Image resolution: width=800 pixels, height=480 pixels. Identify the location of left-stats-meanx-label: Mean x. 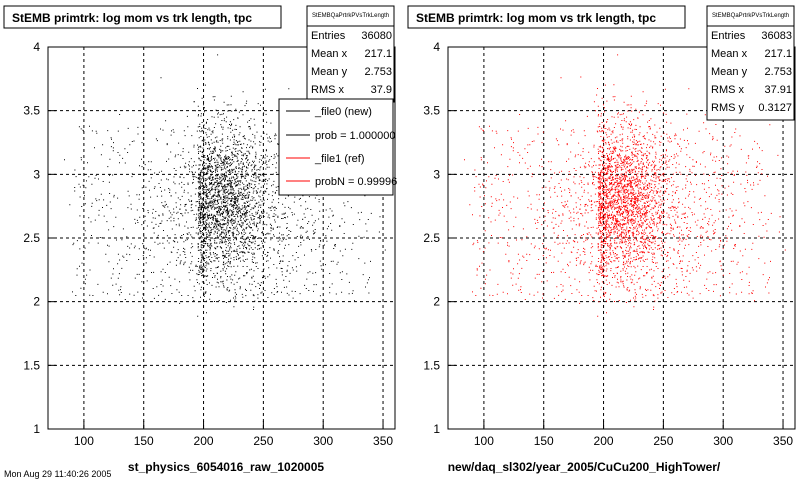
(329, 54).